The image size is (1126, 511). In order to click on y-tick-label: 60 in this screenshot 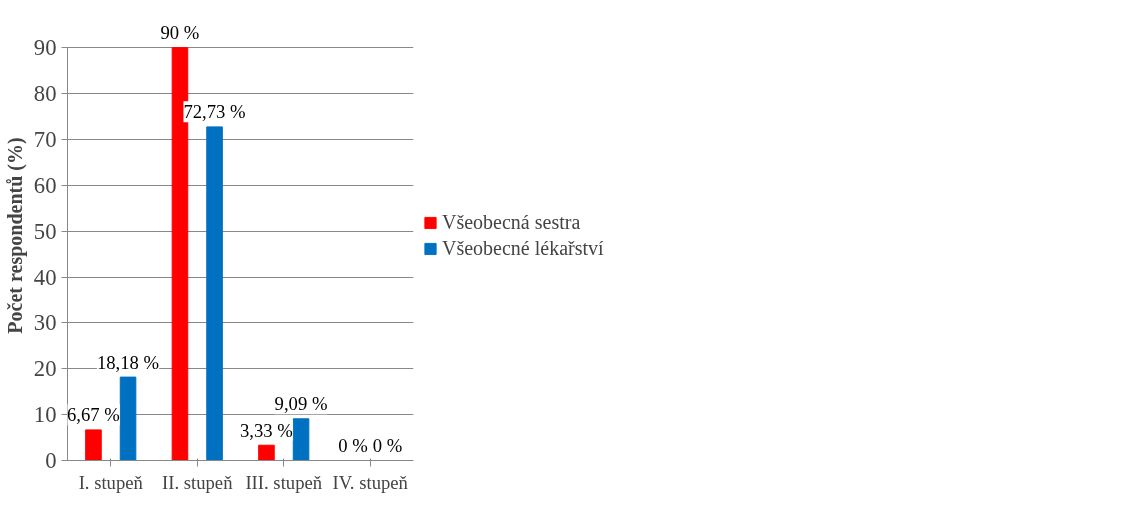, I will do `click(45, 185)`.